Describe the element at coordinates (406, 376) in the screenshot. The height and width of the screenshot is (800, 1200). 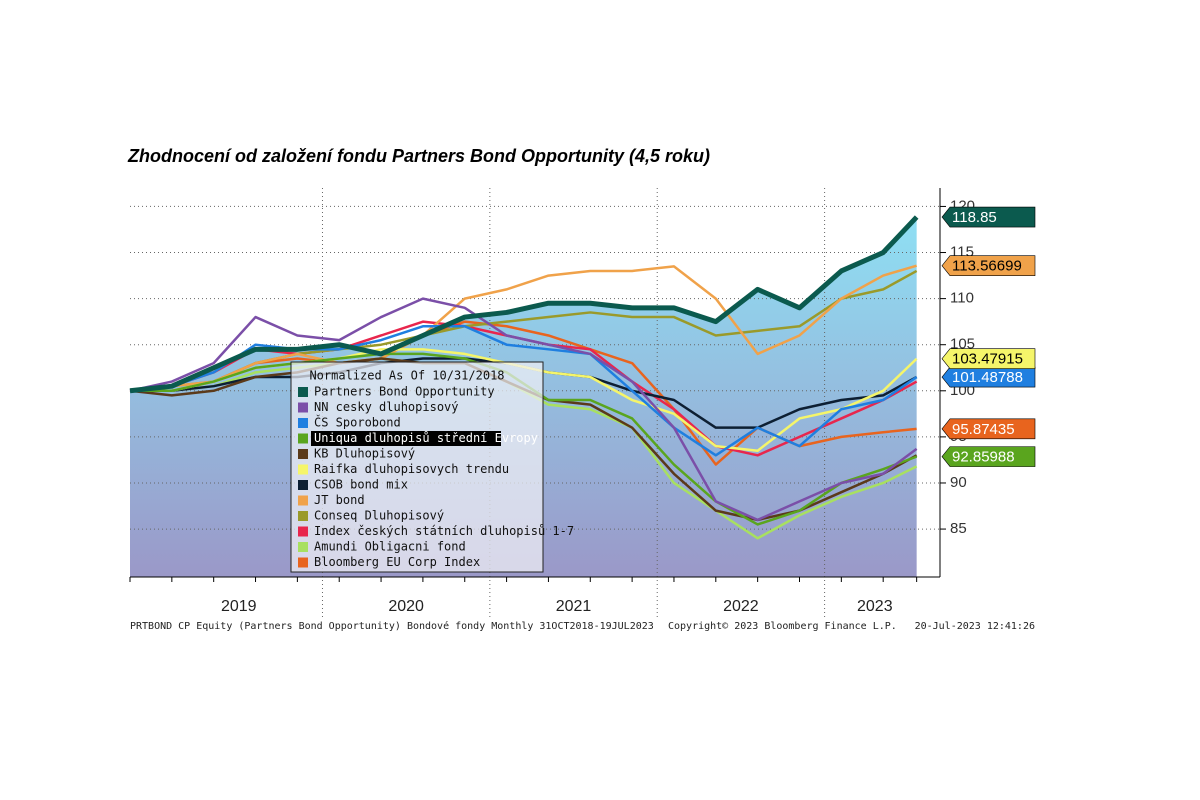
I see `legend-title: Normalized As Of 10/31/2018` at that location.